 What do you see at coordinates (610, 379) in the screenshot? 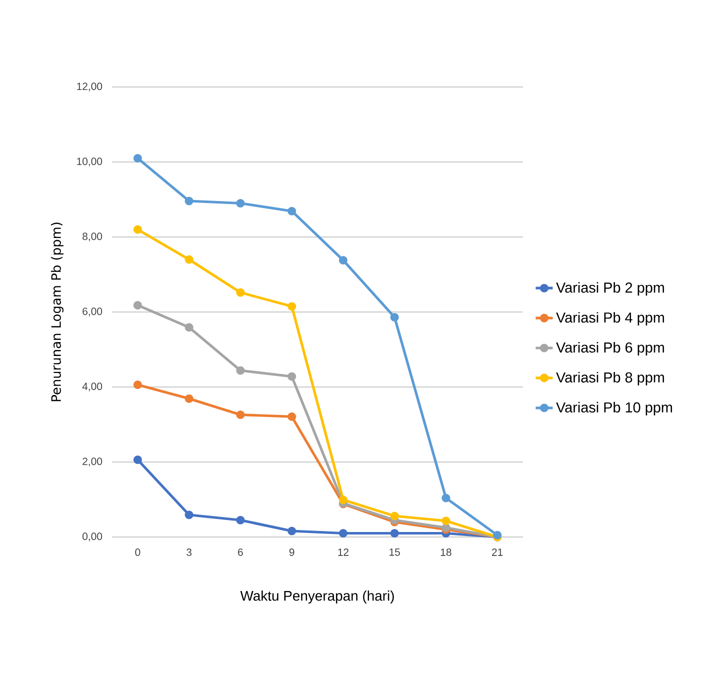
I see `legend-label: Variasi Pb 8 ppm` at bounding box center [610, 379].